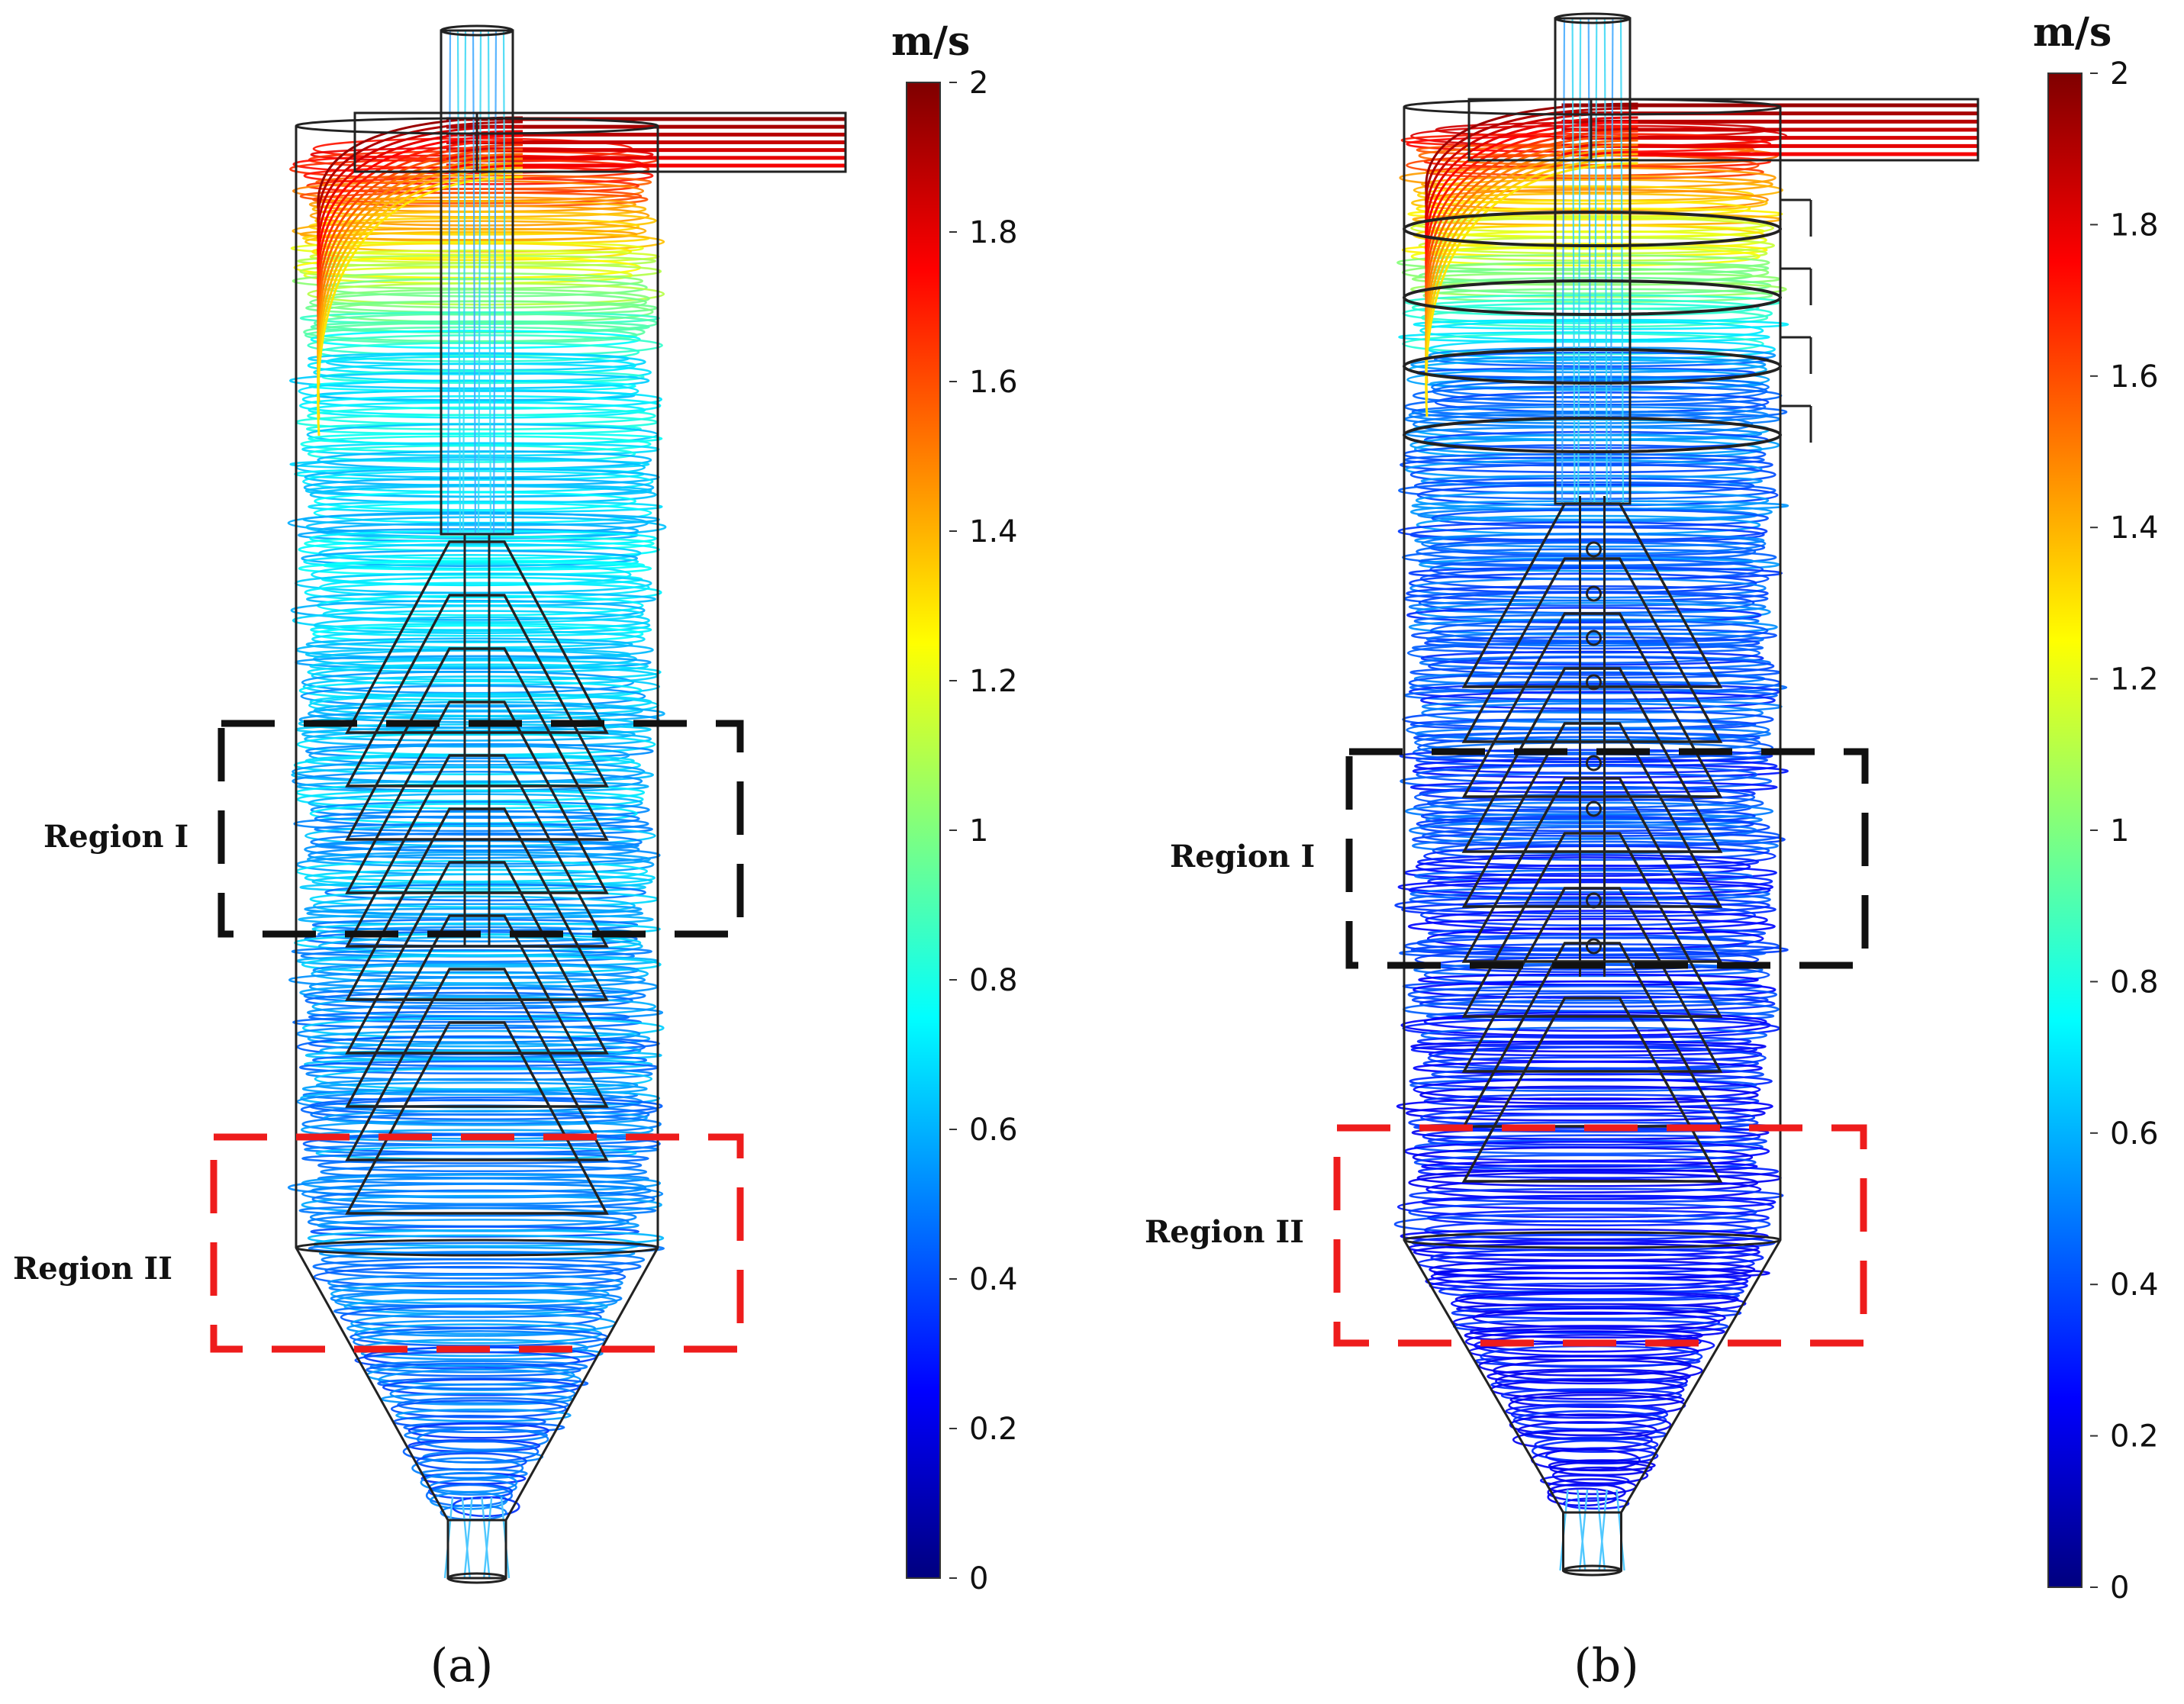 This screenshot has width=2184, height=1704. What do you see at coordinates (2134, 528) in the screenshot?
I see `colorbar-tick-label: 1.4` at bounding box center [2134, 528].